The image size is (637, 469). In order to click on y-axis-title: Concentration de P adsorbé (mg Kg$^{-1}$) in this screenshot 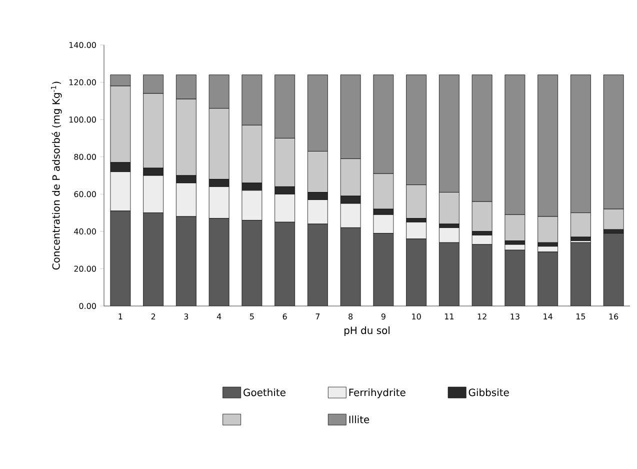, I will do `click(56, 176)`.